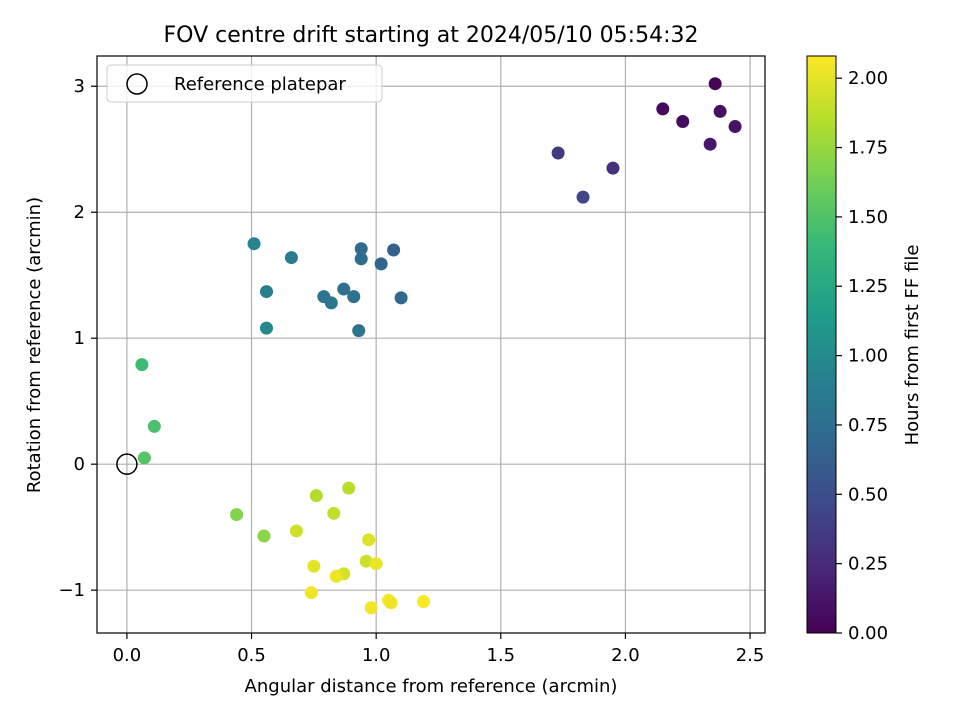 Image resolution: width=960 pixels, height=720 pixels. What do you see at coordinates (127, 464) in the screenshot?
I see `reference-platepar-marker` at bounding box center [127, 464].